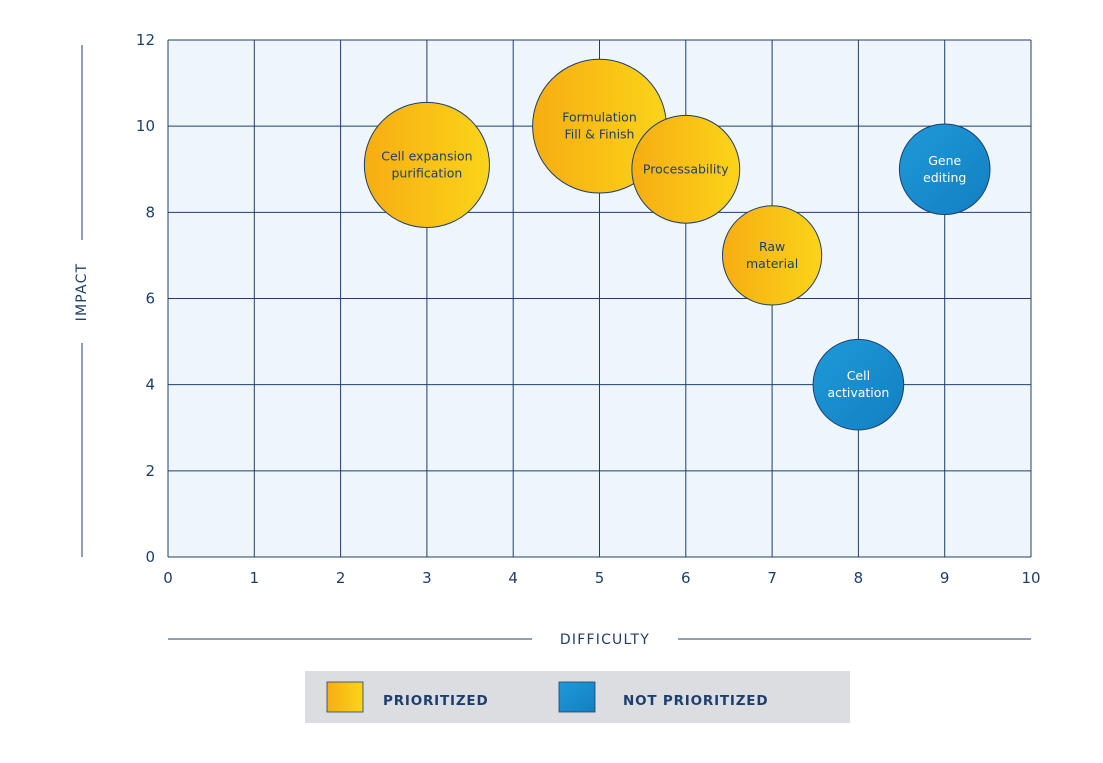  What do you see at coordinates (600, 578) in the screenshot?
I see `x-tick-label: 5` at bounding box center [600, 578].